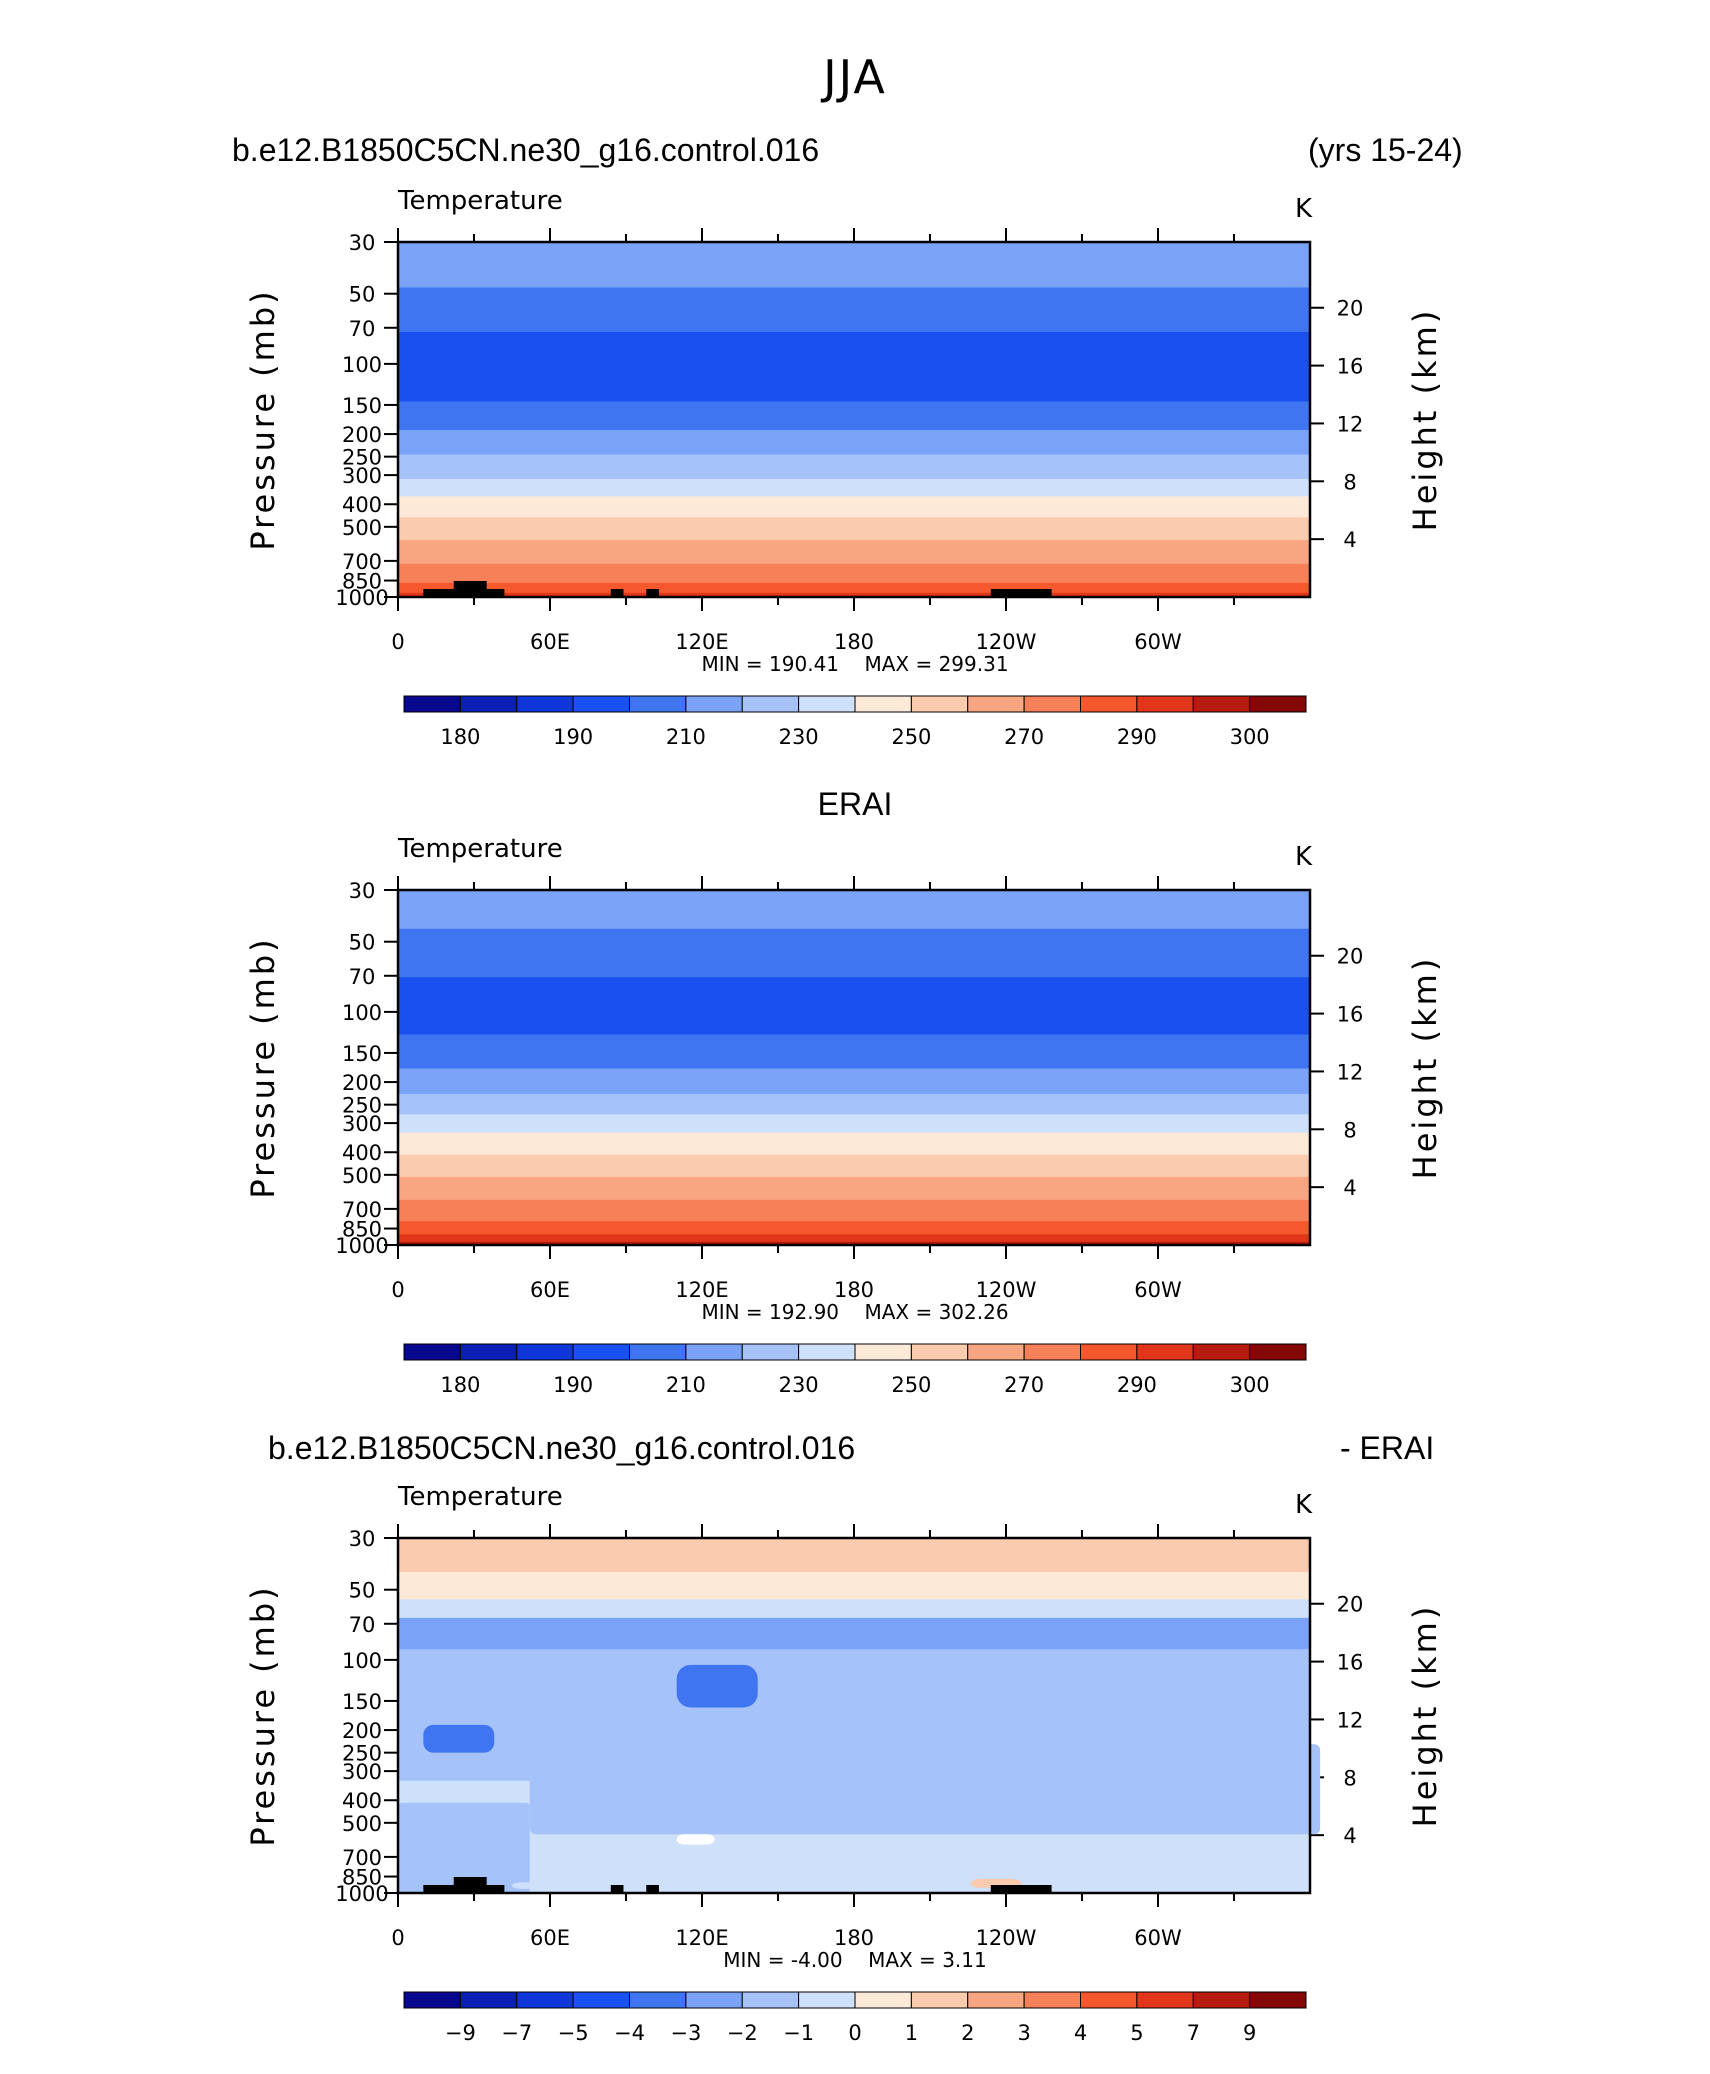 The height and width of the screenshot is (2074, 1710). What do you see at coordinates (701, 642) in the screenshot?
I see `x-tick-label: 120E` at bounding box center [701, 642].